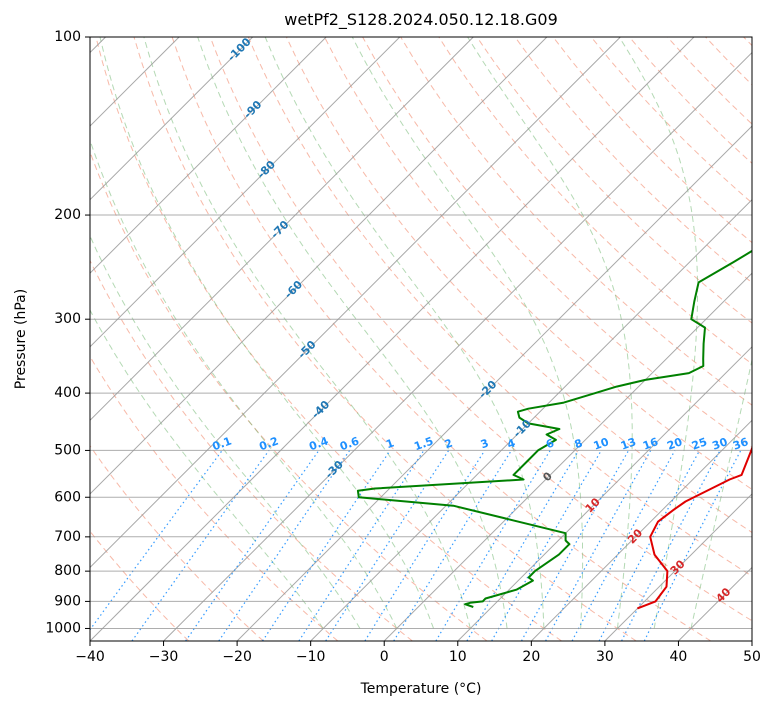 The height and width of the screenshot is (708, 775). Describe the element at coordinates (423, 443) in the screenshot. I see `mixing-ratio-label: 1.5` at that location.